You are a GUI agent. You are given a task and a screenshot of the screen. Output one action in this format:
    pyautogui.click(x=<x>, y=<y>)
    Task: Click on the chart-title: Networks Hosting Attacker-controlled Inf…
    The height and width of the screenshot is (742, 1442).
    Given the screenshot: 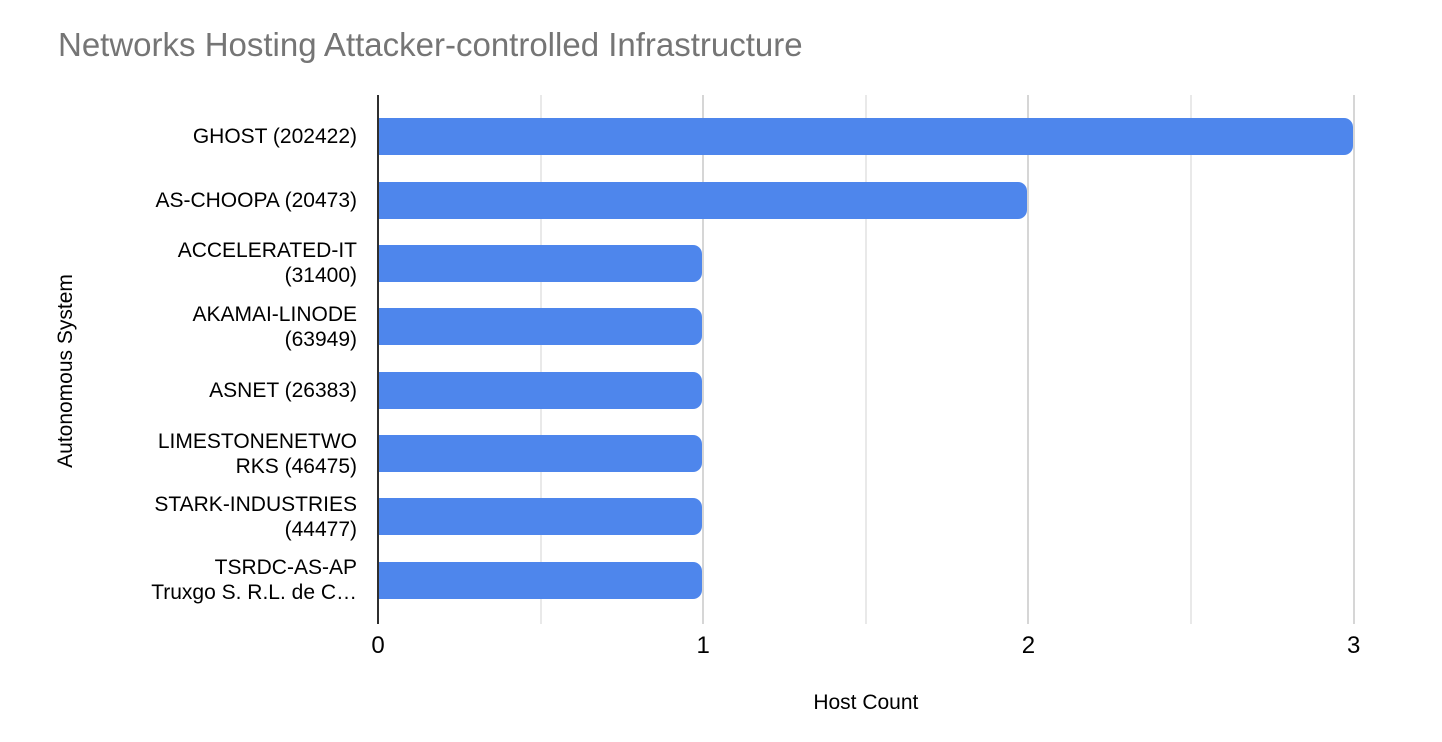 What is the action you would take?
    pyautogui.click(x=430, y=44)
    